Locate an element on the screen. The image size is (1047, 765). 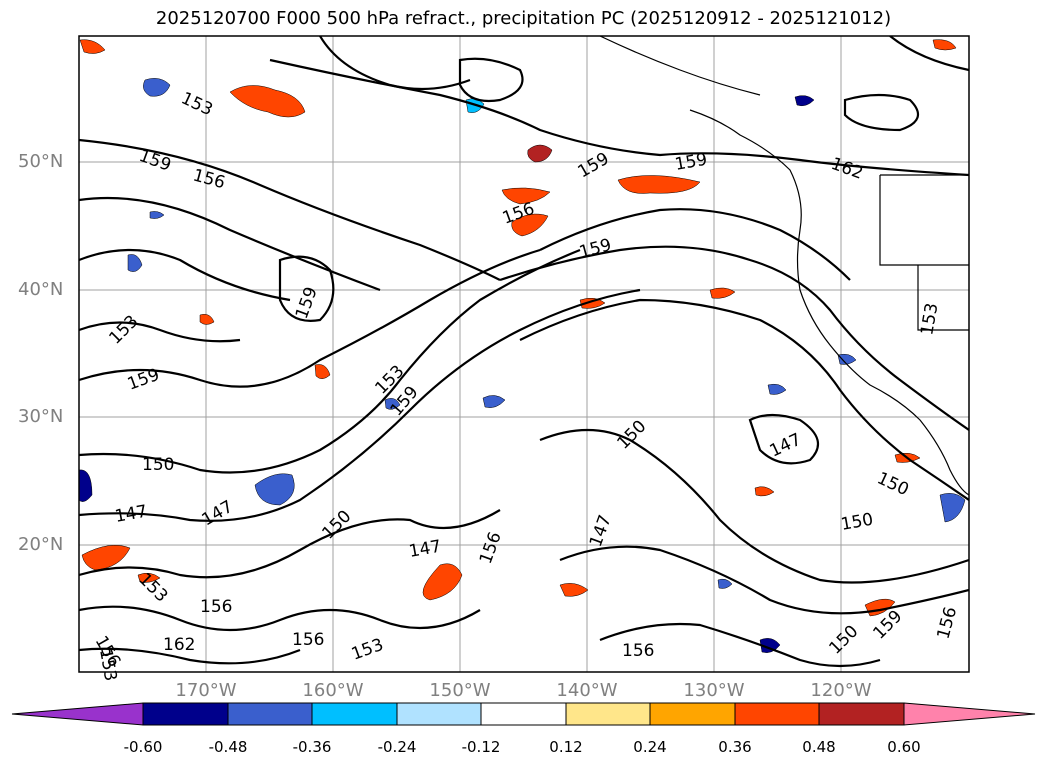
colorbar-tick-label: 0.36 is located at coordinates (735, 747).